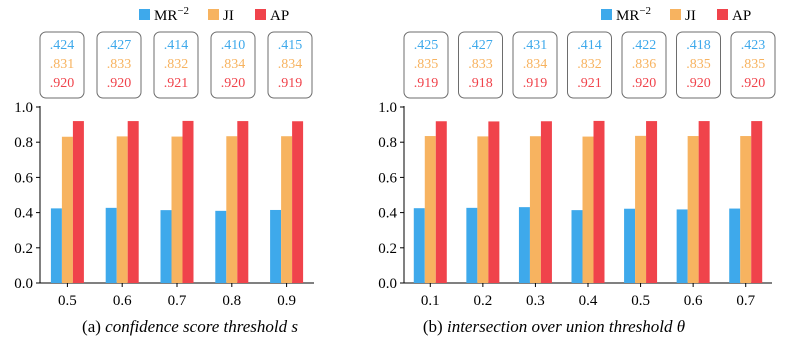 This screenshot has width=785, height=339. What do you see at coordinates (62, 45) in the screenshot?
I see `value-label-mr: .424` at bounding box center [62, 45].